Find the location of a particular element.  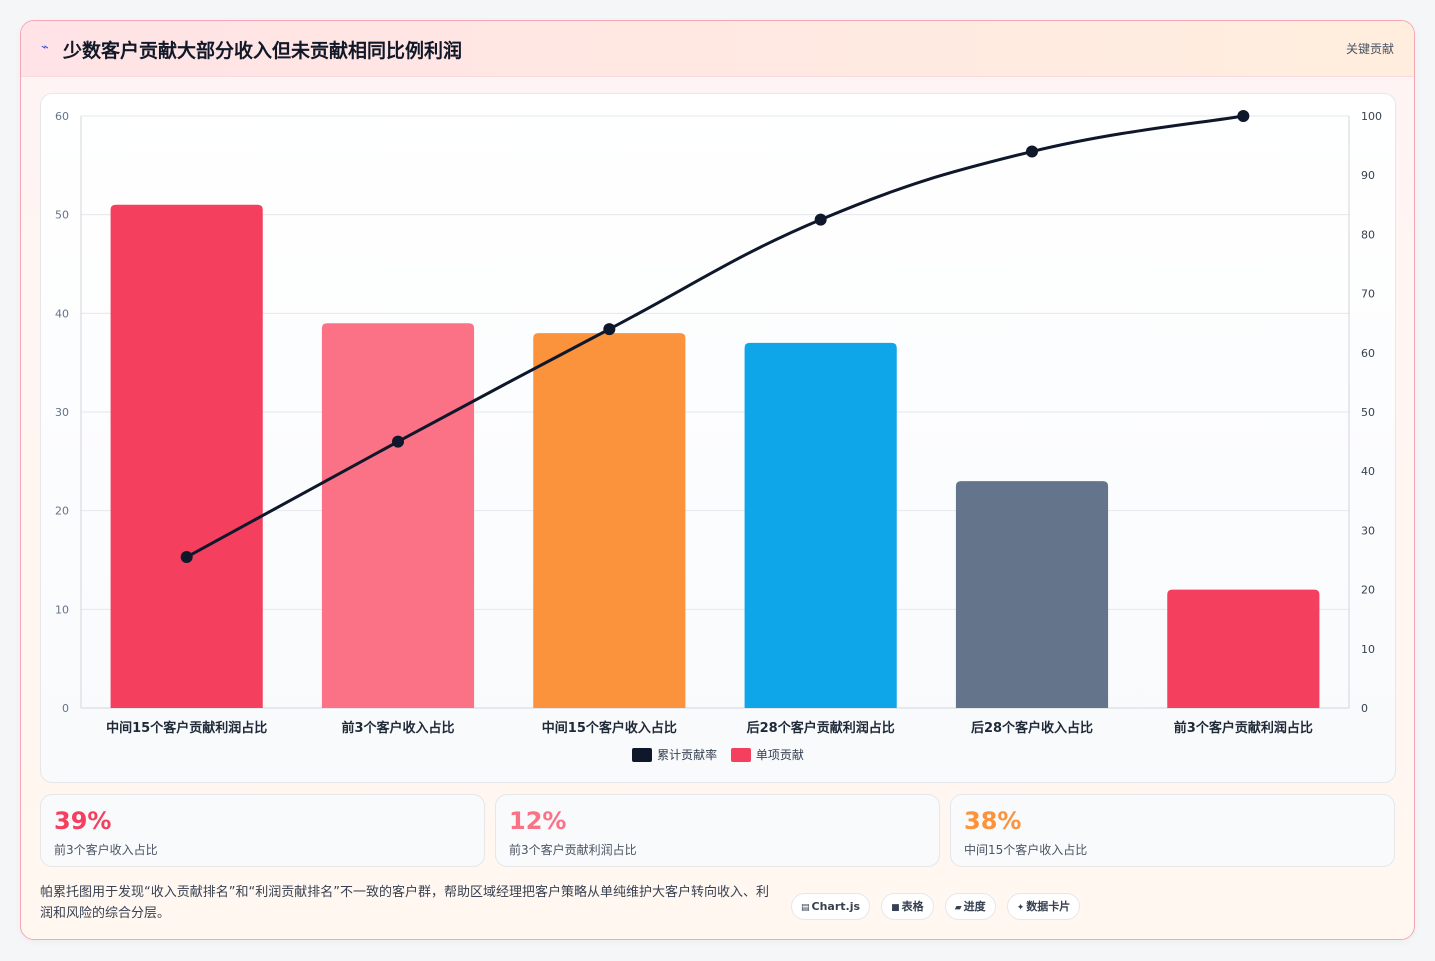

y2-tick-label: 50 is located at coordinates (1368, 412).